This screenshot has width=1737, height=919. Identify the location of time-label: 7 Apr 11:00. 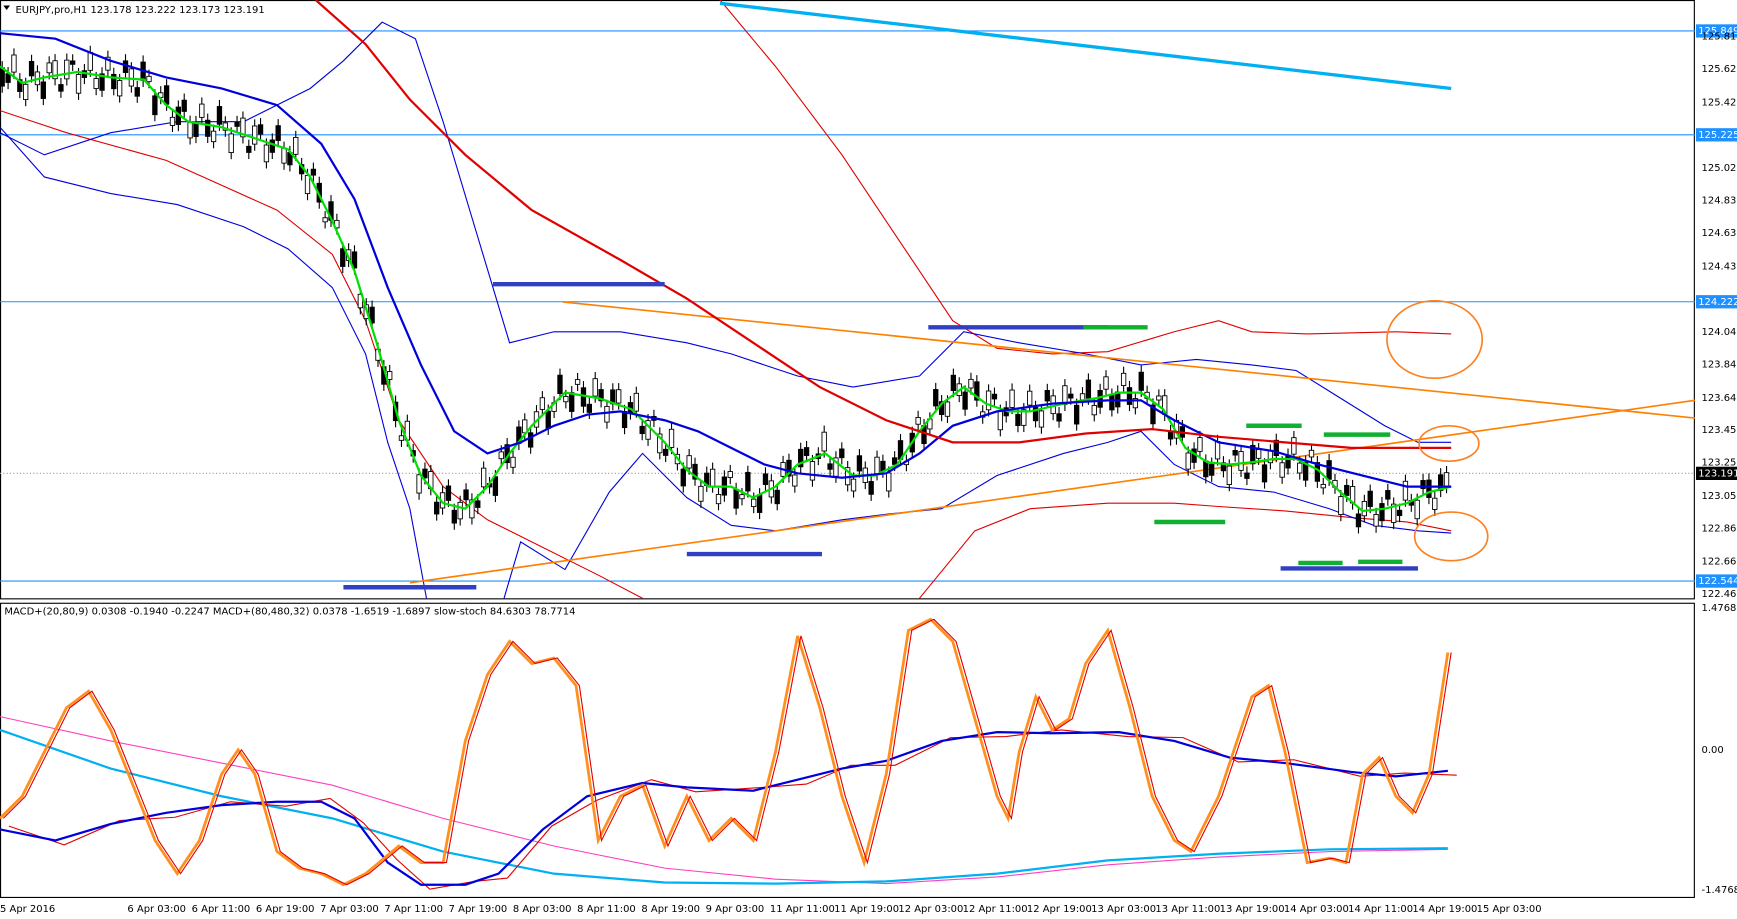
(413, 909).